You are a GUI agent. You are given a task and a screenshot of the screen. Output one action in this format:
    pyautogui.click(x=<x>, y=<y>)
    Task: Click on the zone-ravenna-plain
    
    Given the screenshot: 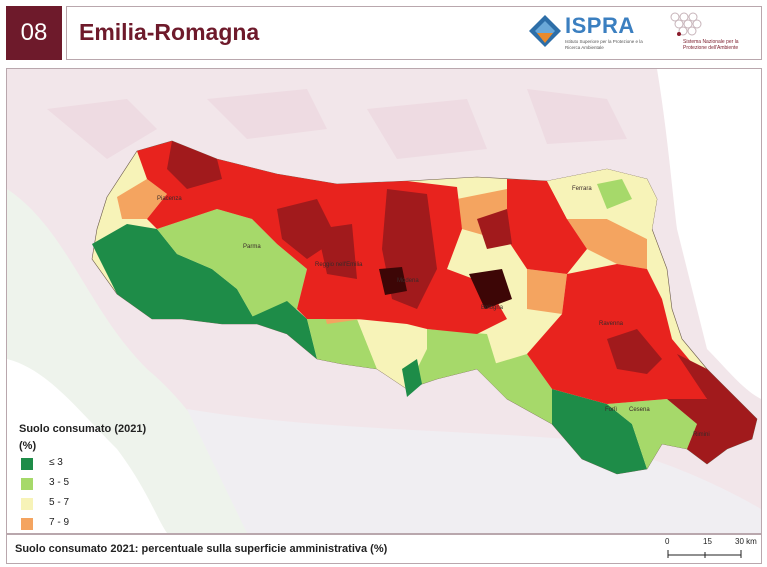 What is the action you would take?
    pyautogui.click(x=617, y=334)
    